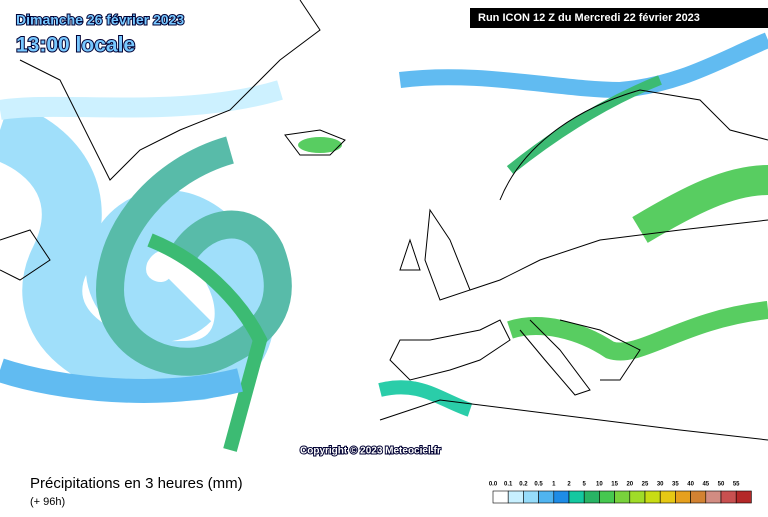 The width and height of the screenshot is (768, 517). Describe the element at coordinates (705, 485) in the screenshot. I see `legend-label: 45` at that location.